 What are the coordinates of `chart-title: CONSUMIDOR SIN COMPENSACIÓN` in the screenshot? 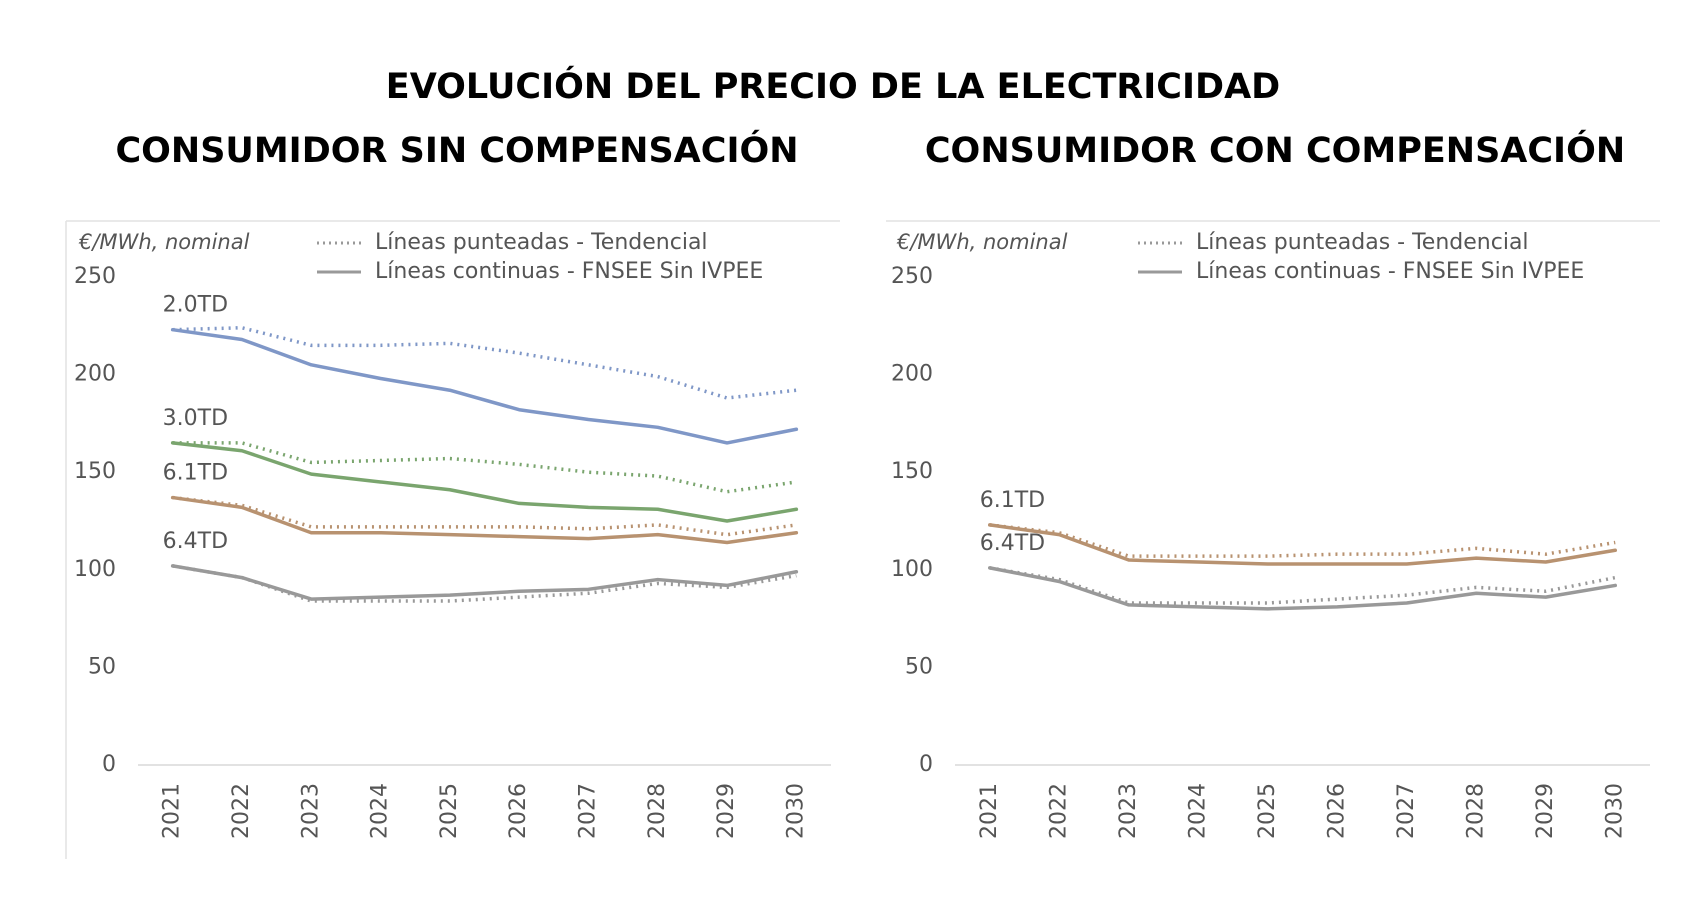 It's located at (456, 150).